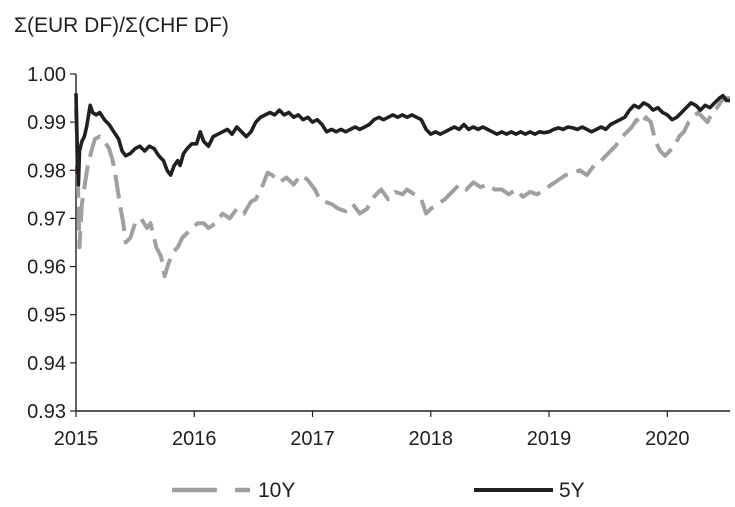 This screenshot has width=735, height=507. I want to click on y-tick-label: 0.94, so click(46, 364).